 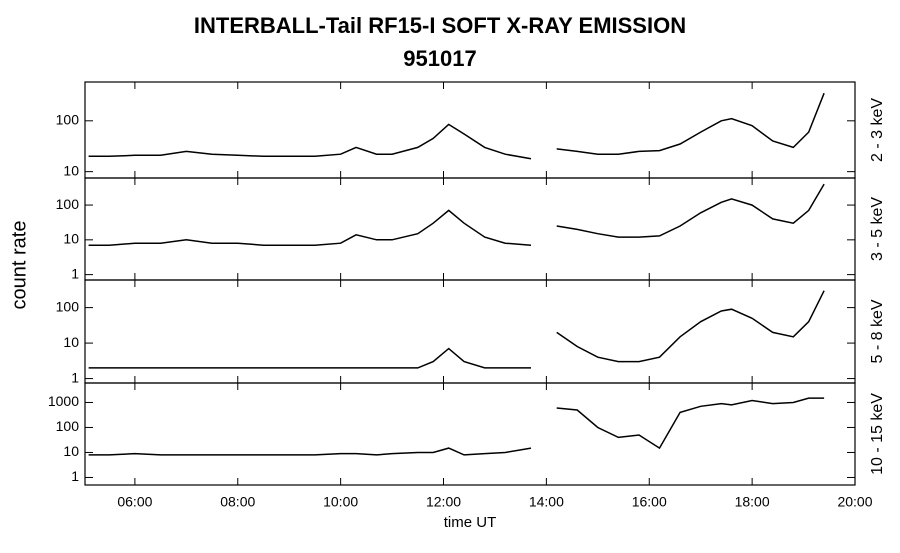 I want to click on x-tick-label: 14:00, so click(x=546, y=502).